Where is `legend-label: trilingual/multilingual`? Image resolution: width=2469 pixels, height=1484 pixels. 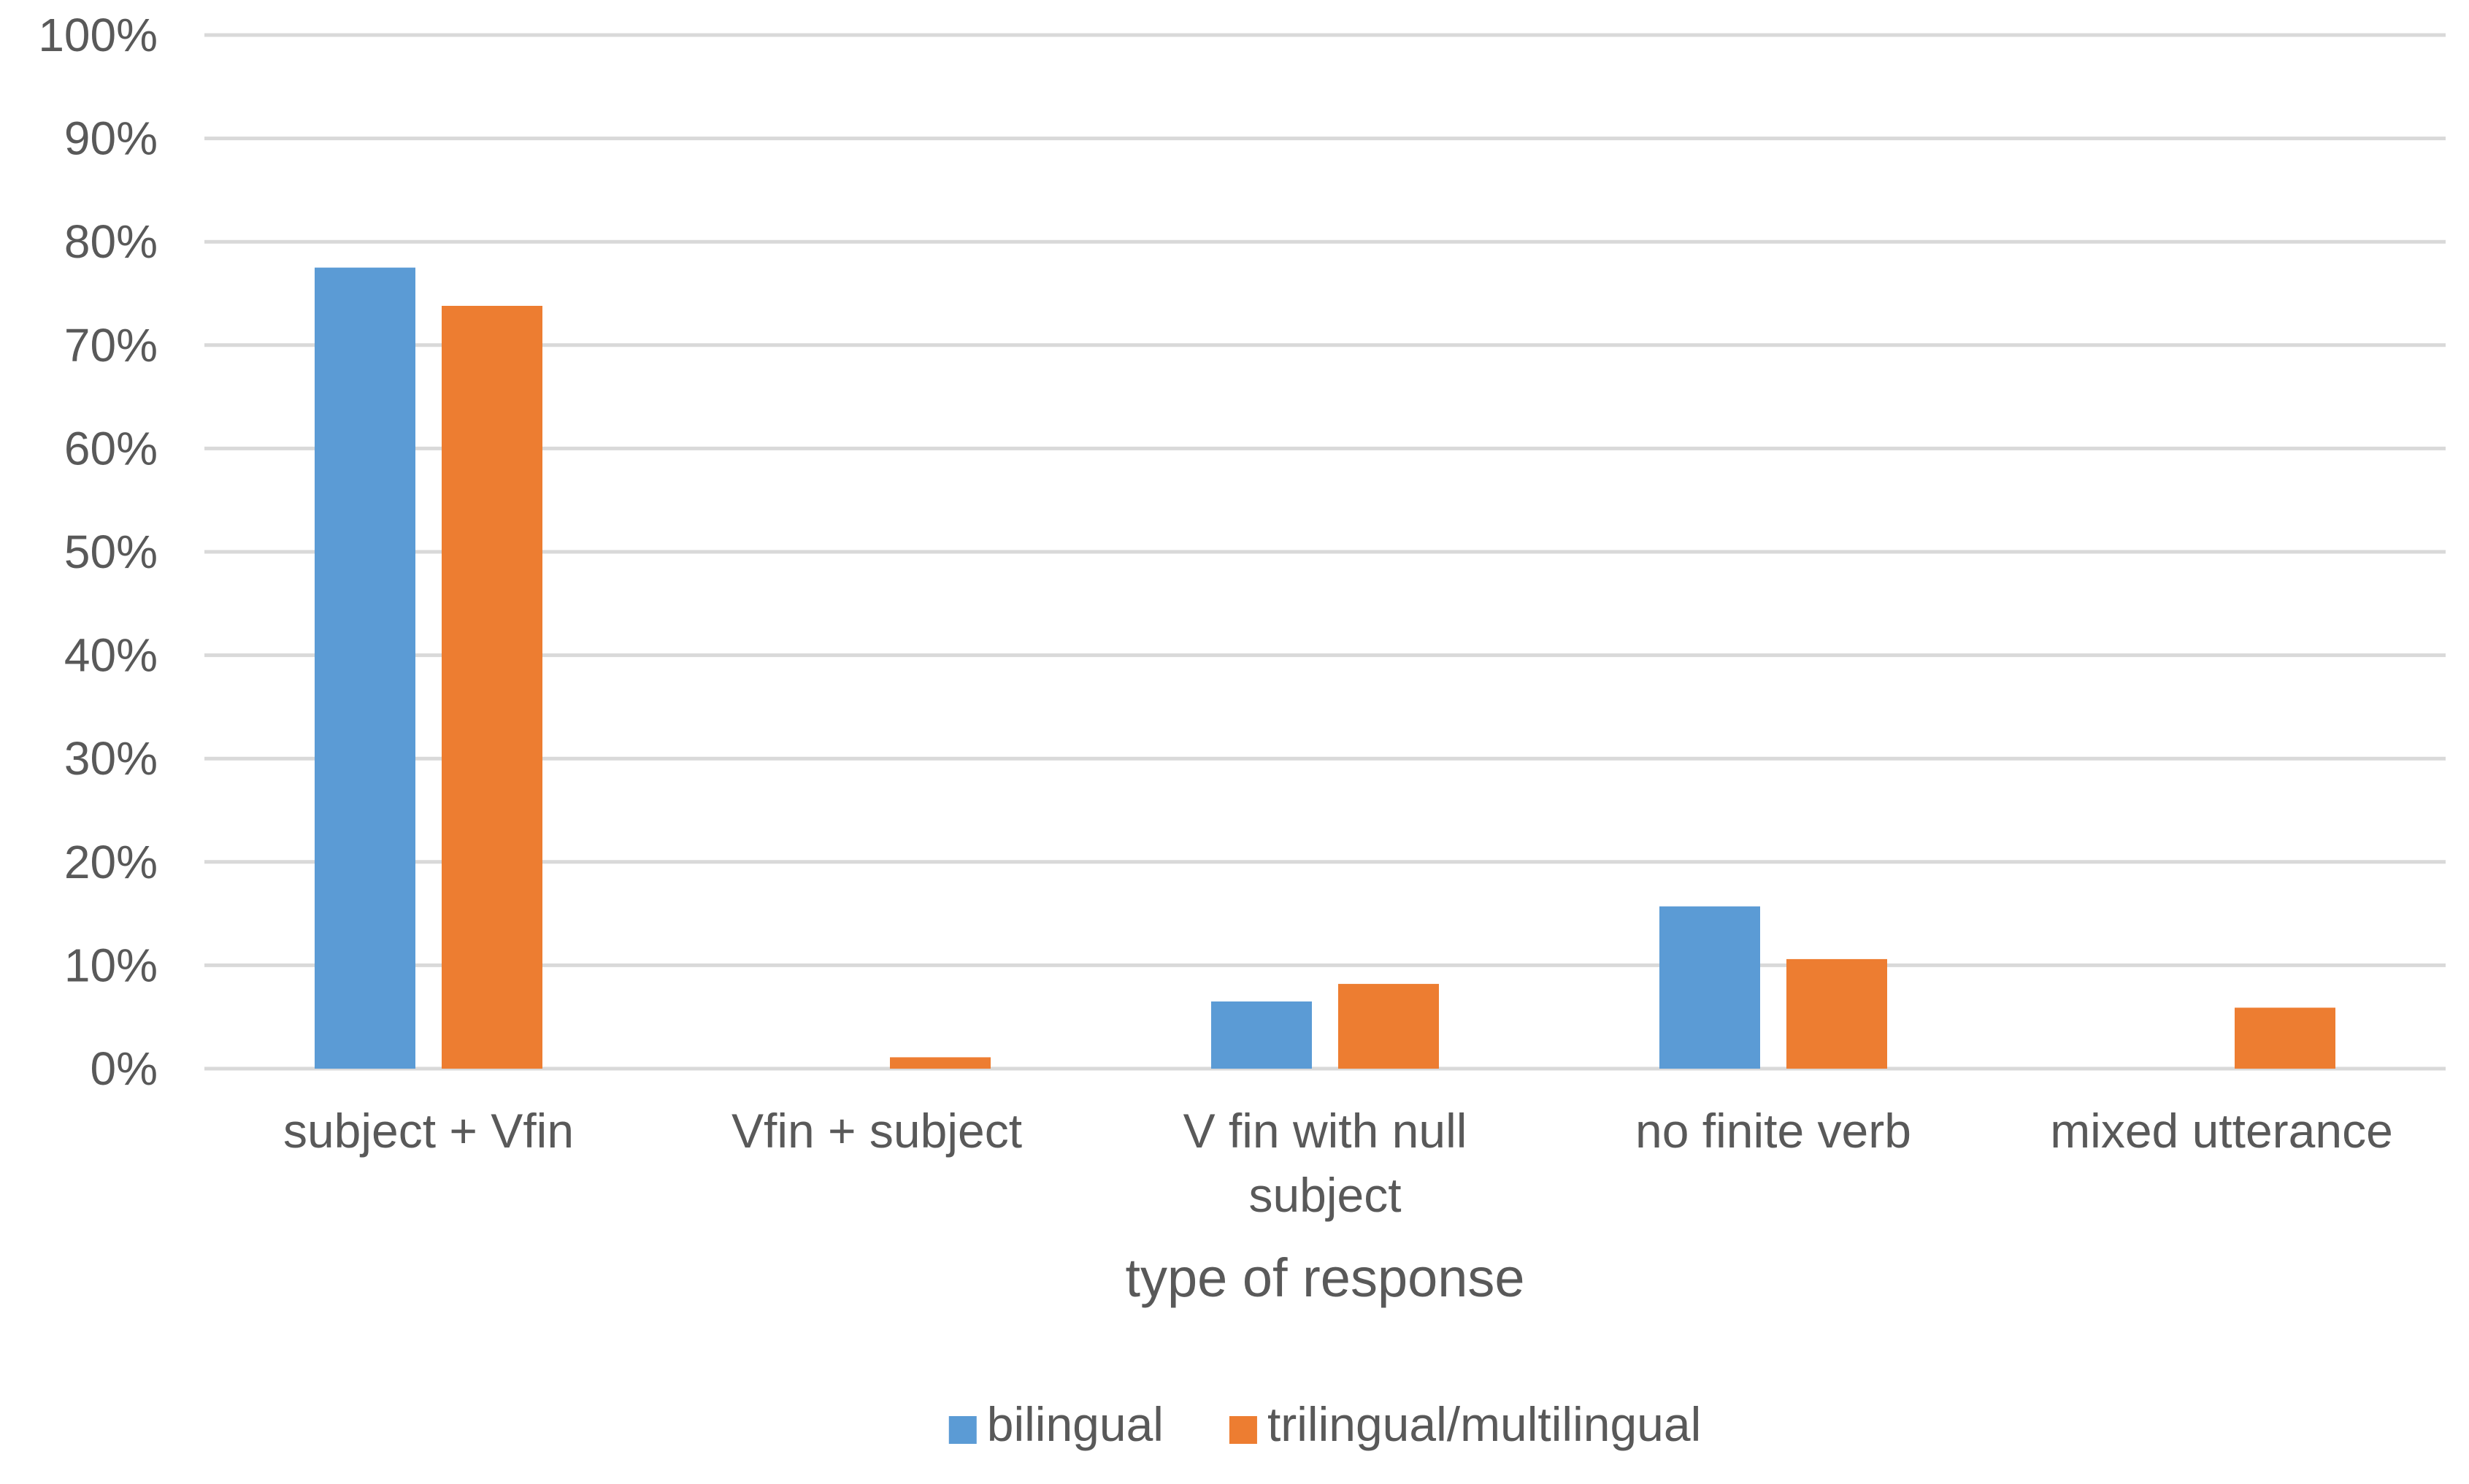 legend-label: trilingual/multilingual is located at coordinates (1484, 1424).